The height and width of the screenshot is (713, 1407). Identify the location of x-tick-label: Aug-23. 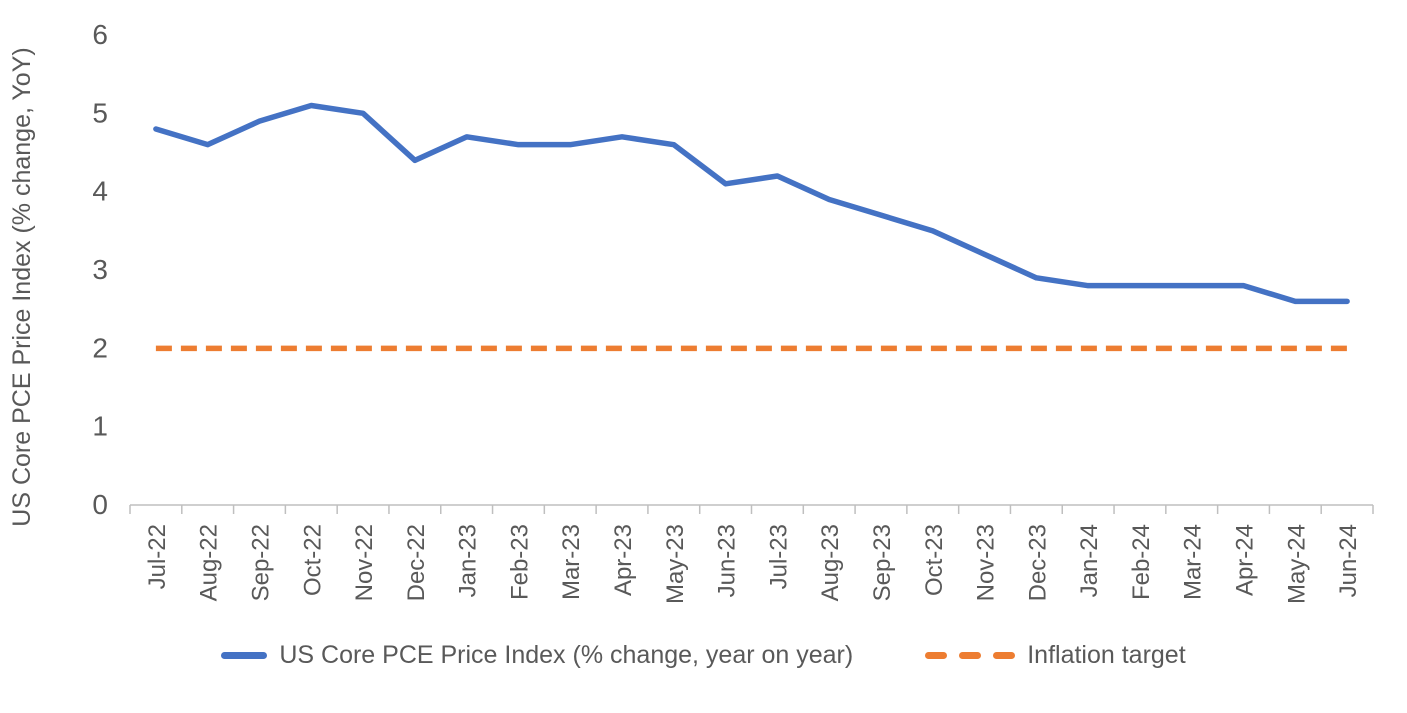
(830, 562).